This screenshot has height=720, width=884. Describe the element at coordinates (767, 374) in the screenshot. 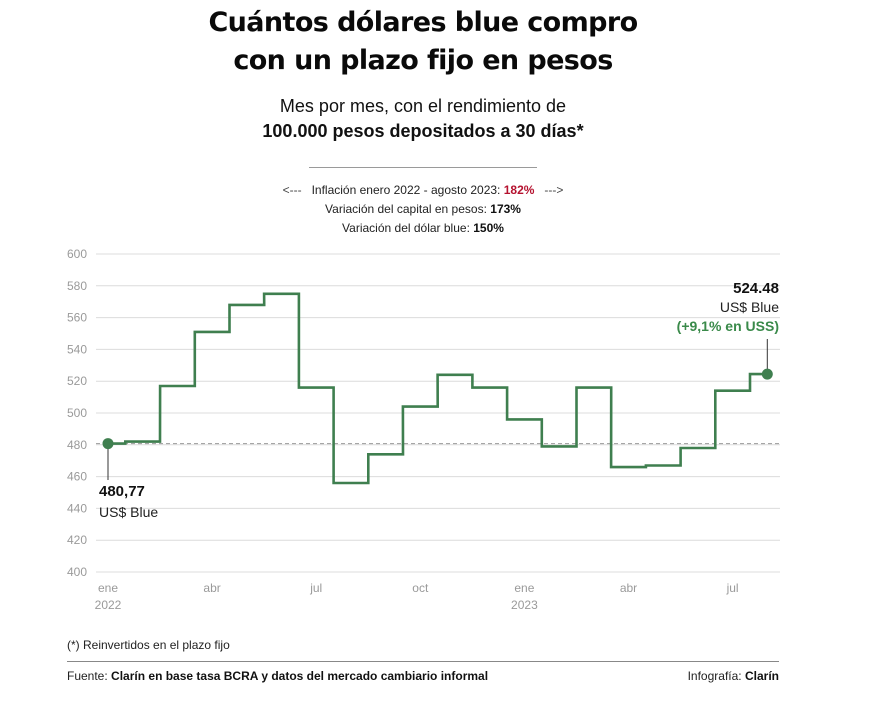

I see `end-point` at that location.